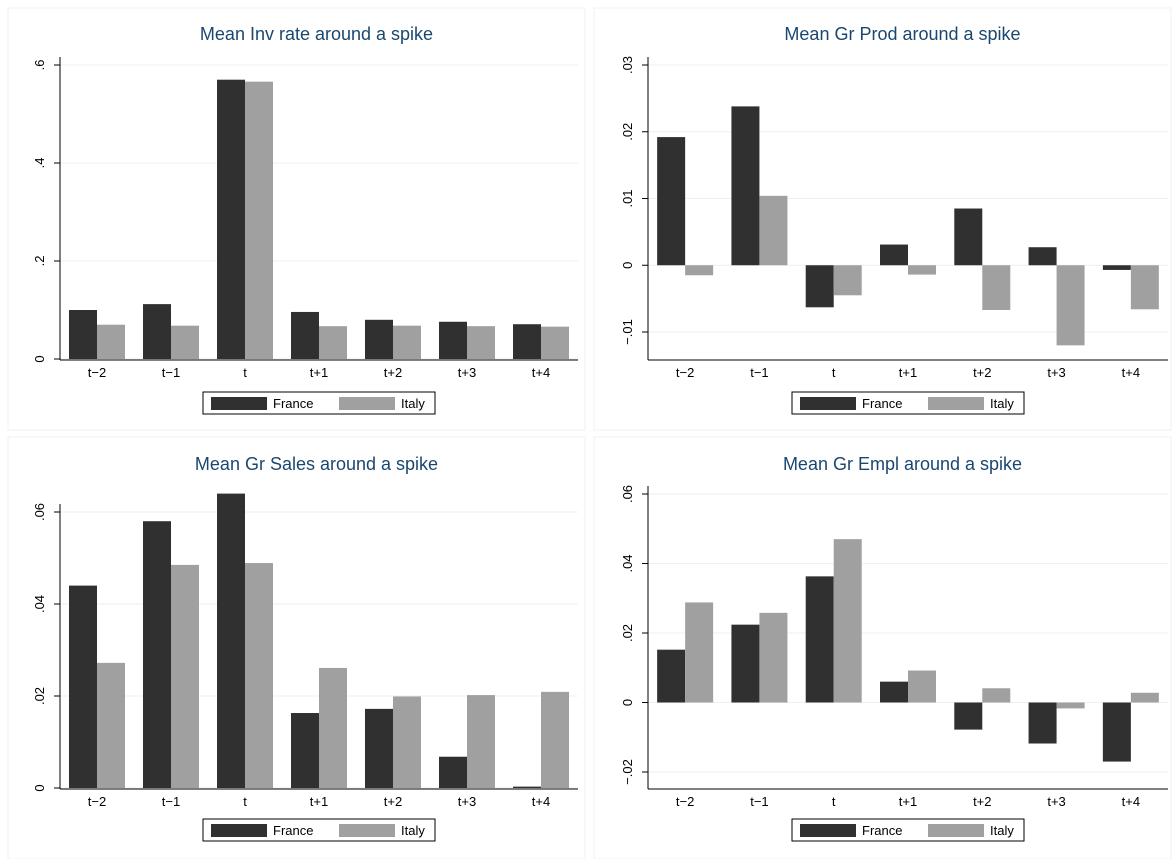  What do you see at coordinates (627, 198) in the screenshot?
I see `y-tick-label: .01` at bounding box center [627, 198].